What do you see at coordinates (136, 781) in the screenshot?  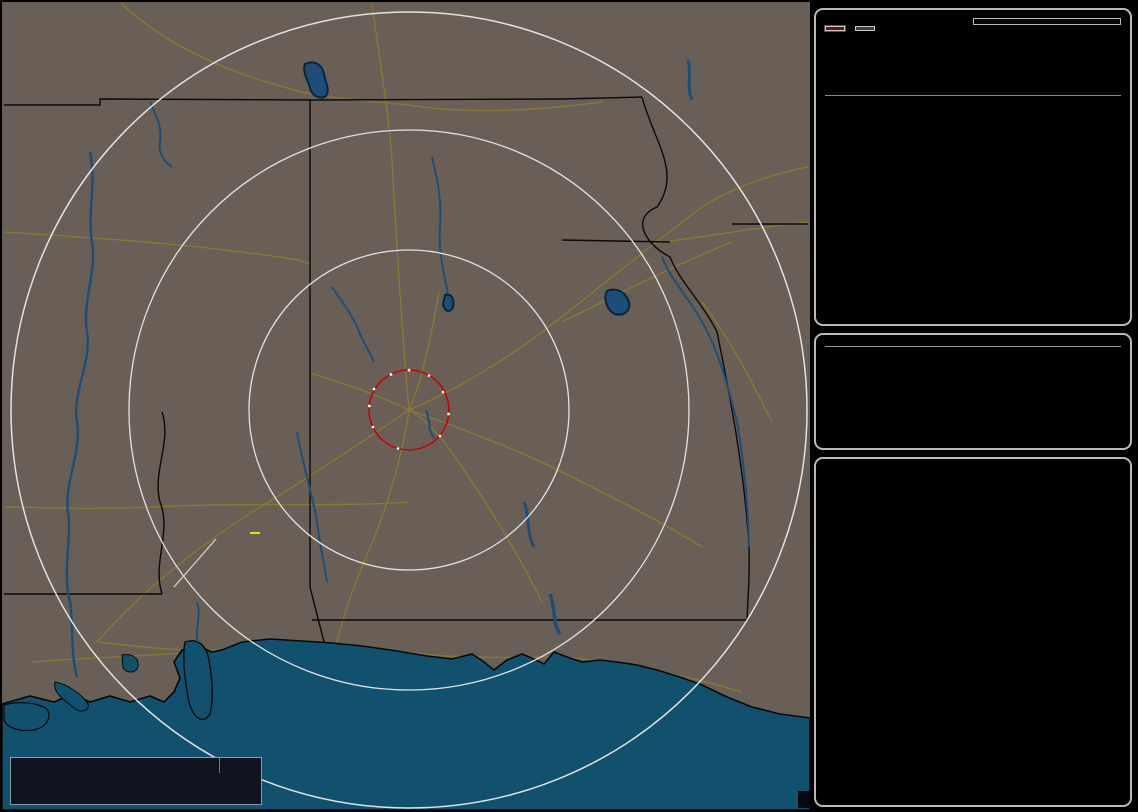 I see `symbols-legend` at bounding box center [136, 781].